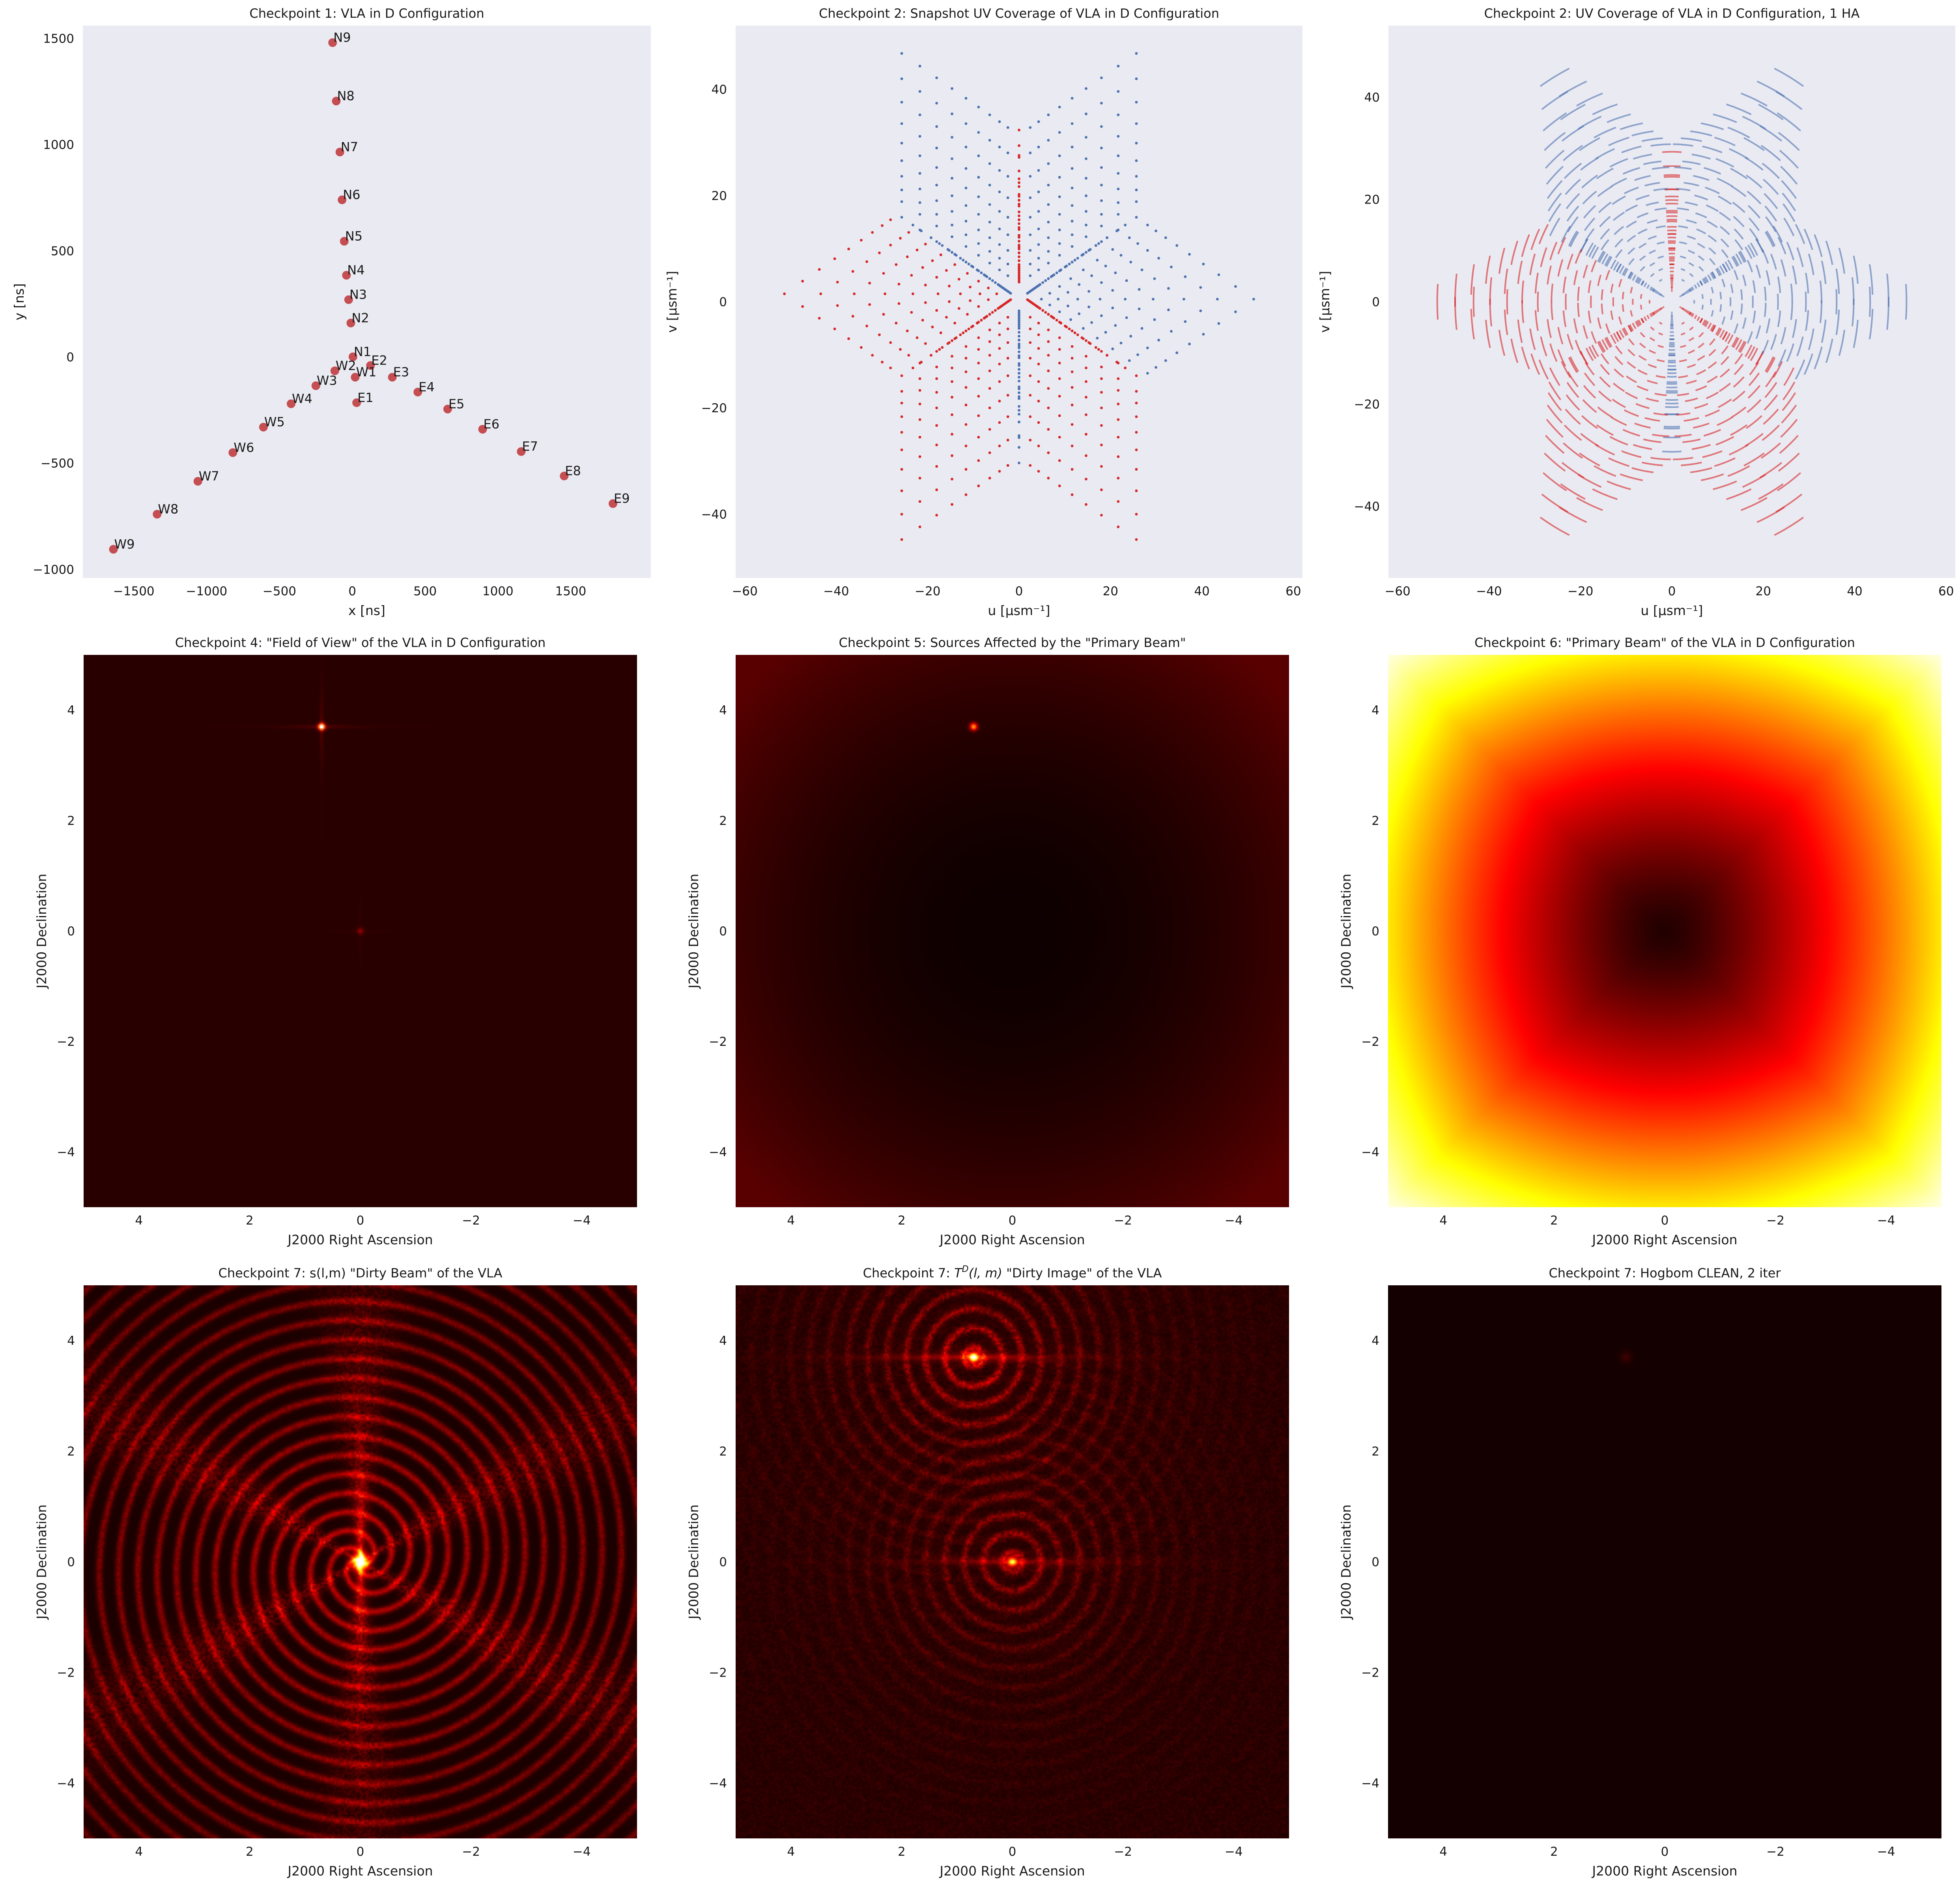 The width and height of the screenshot is (1960, 1881). I want to click on y-axis-label: J2000 Declination, so click(41, 1562).